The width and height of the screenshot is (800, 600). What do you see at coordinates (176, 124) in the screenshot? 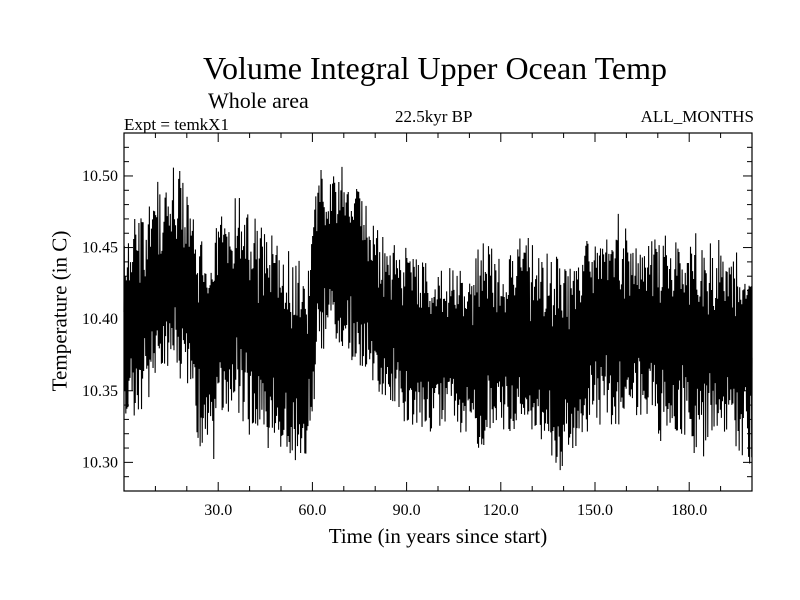
I see `experiment-label: Expt = temkX1` at bounding box center [176, 124].